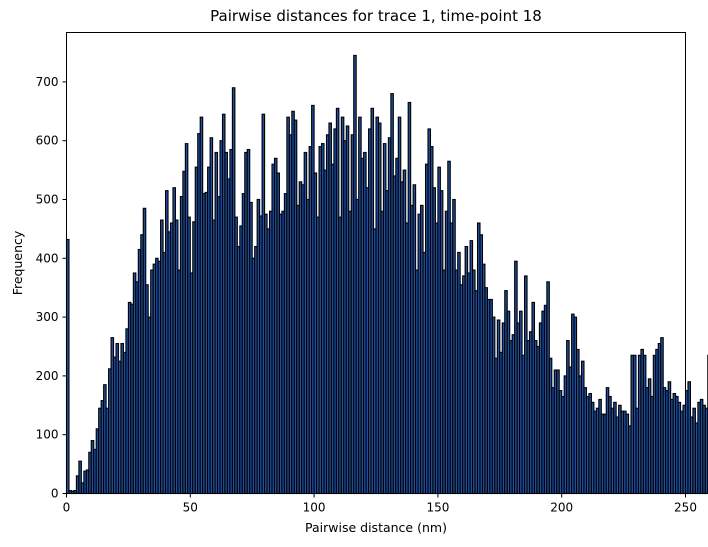  What do you see at coordinates (47, 82) in the screenshot?
I see `y-tick-label: 700` at bounding box center [47, 82].